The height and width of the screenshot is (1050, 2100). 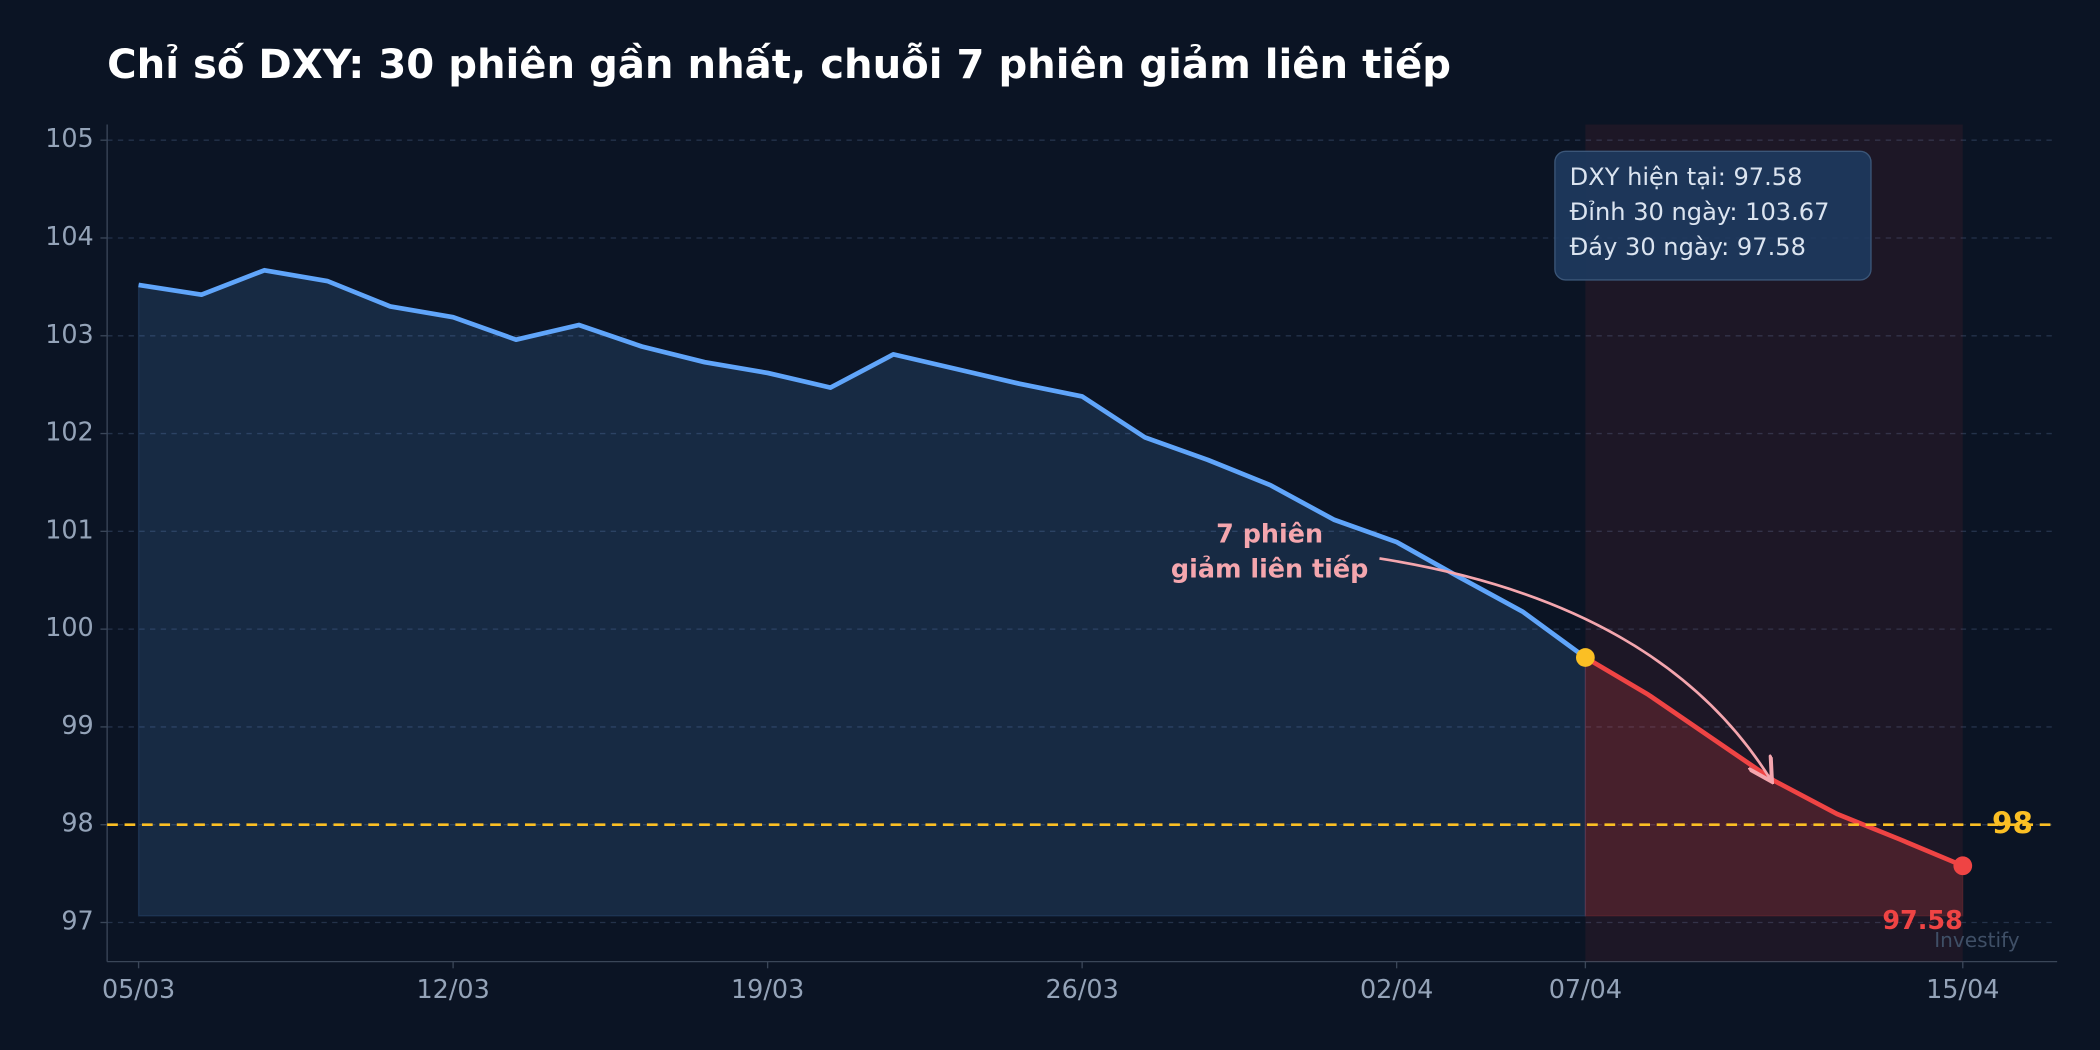 I want to click on y-tick-label: 97, so click(x=77, y=920).